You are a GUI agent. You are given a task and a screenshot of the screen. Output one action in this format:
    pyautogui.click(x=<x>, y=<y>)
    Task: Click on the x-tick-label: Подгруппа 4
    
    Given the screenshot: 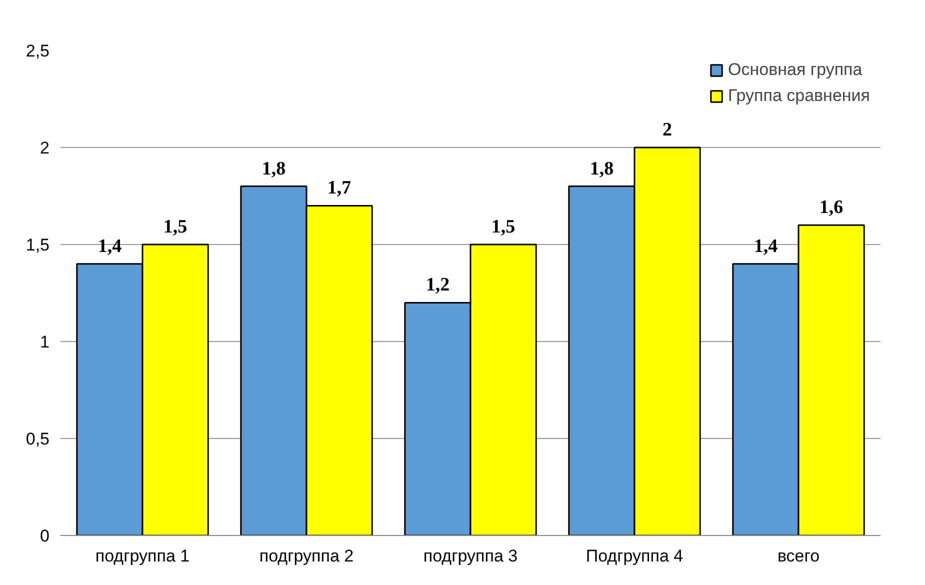 What is the action you would take?
    pyautogui.click(x=635, y=556)
    